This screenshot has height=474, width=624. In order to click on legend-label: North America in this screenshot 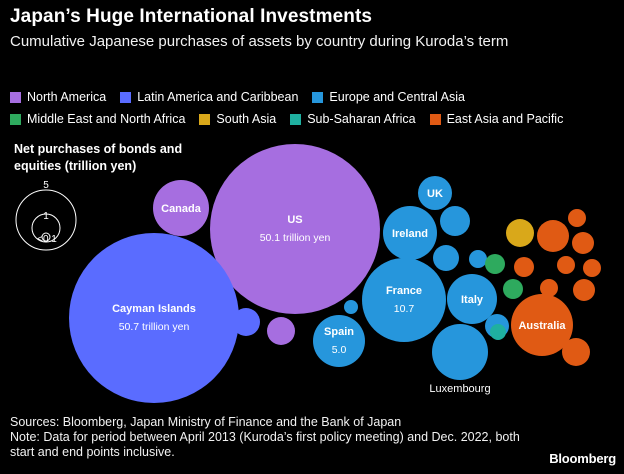, I will do `click(67, 97)`.